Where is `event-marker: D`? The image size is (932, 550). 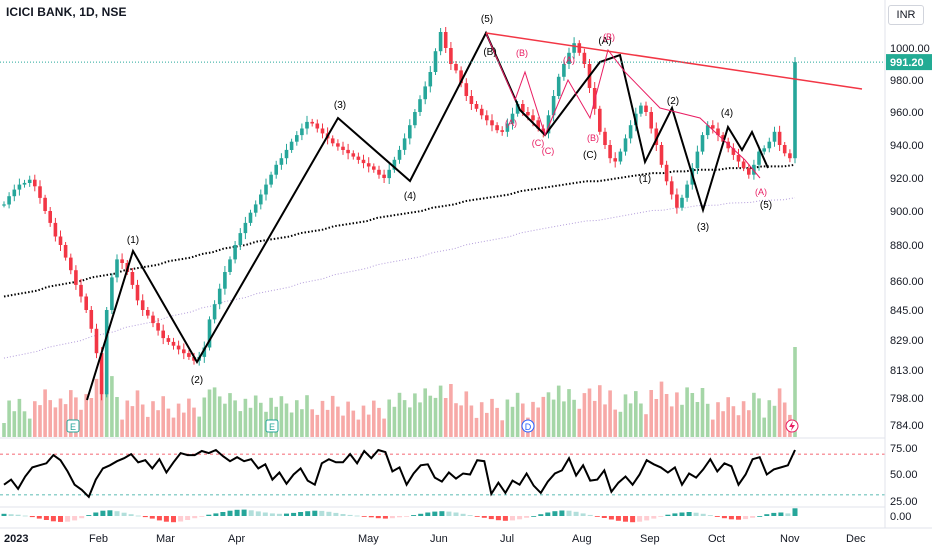
event-marker: D is located at coordinates (528, 426).